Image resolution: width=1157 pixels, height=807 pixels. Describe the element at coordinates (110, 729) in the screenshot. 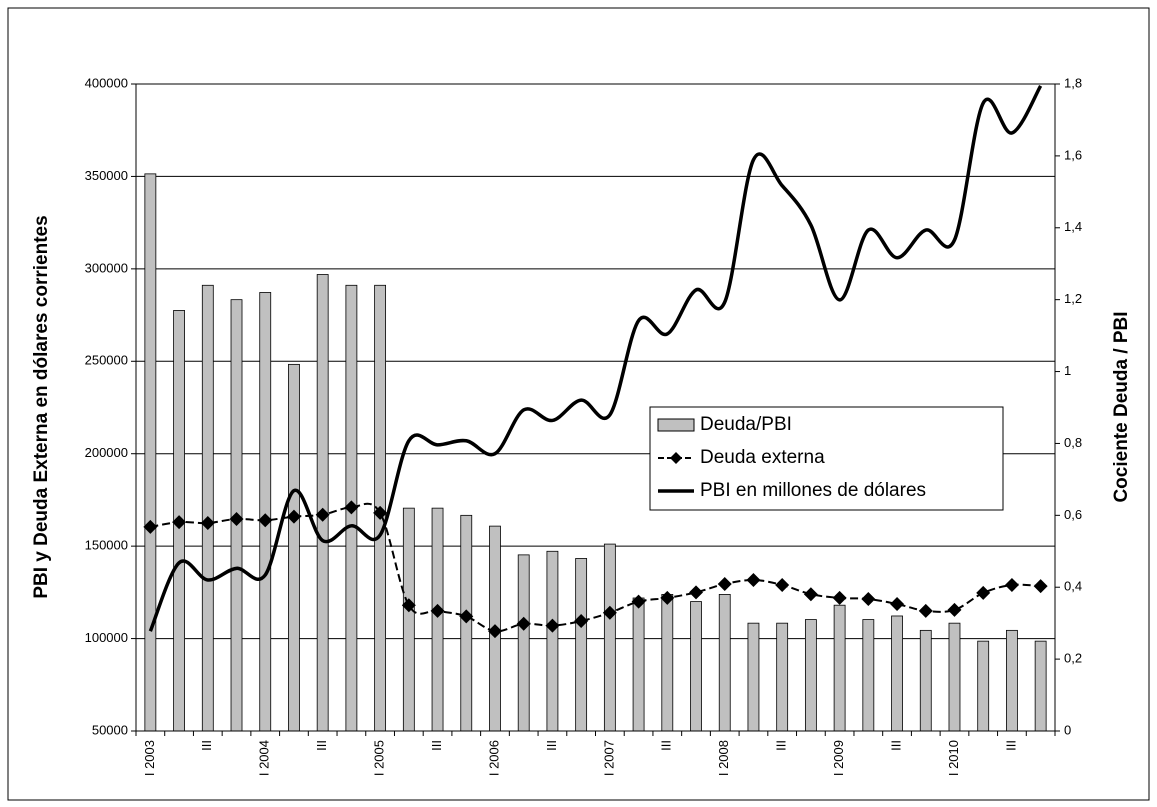

I see `y-tick-label: 50000` at that location.